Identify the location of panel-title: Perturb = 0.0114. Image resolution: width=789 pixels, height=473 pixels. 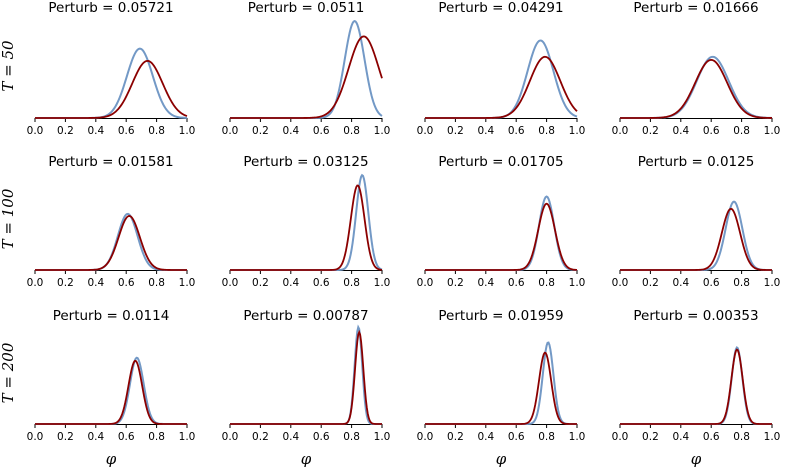
(111, 316).